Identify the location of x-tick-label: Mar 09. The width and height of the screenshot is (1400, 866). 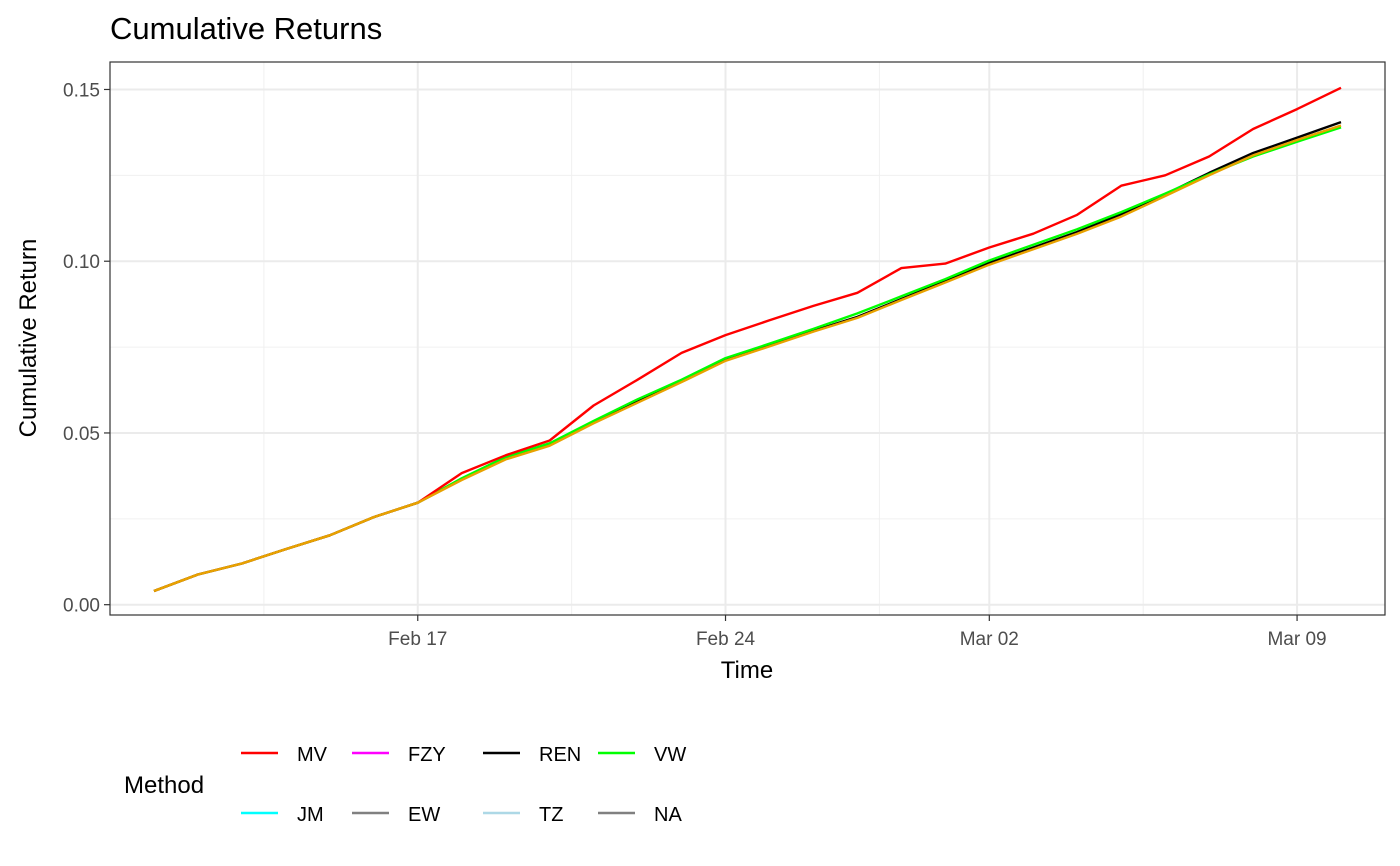
(1296, 639).